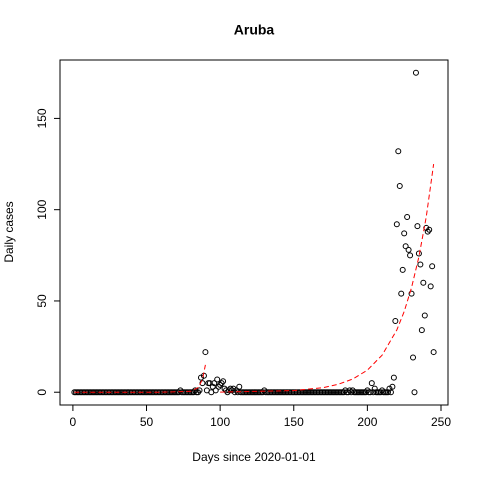 This screenshot has width=480, height=480. I want to click on chart-title: Aruba, so click(254, 30).